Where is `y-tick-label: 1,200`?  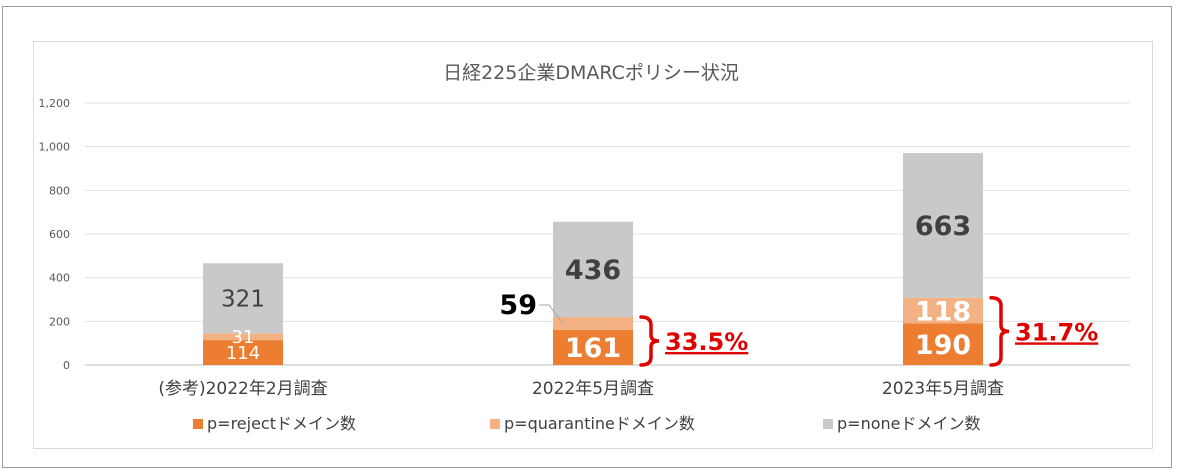
y-tick-label: 1,200 is located at coordinates (55, 103).